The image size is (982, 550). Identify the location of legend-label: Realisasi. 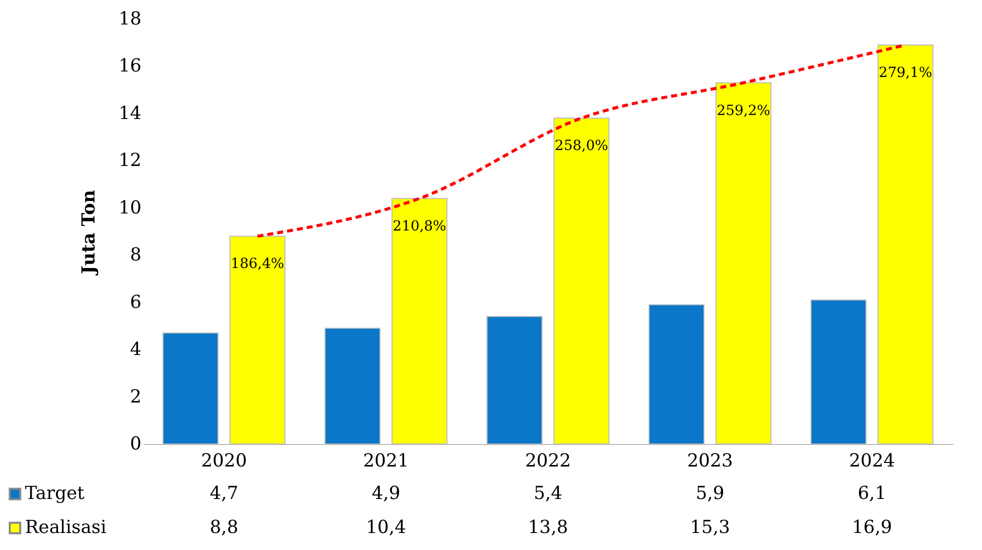
(66, 527).